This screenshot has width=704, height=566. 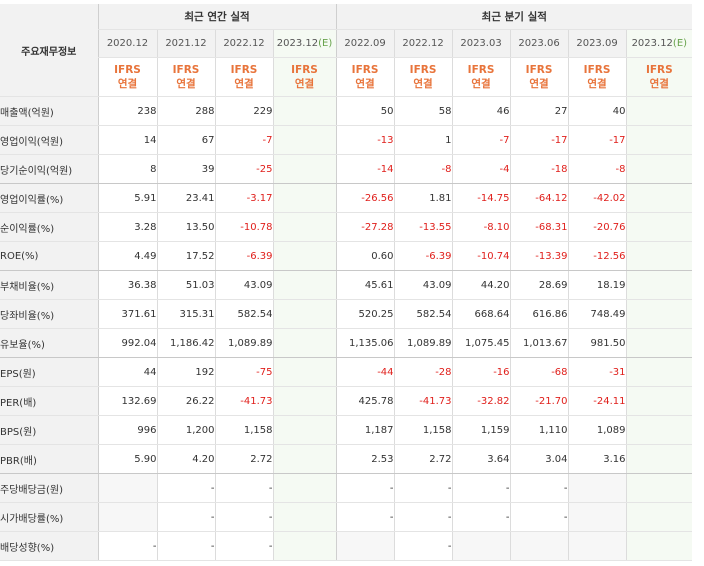 I want to click on table-cell: 1,075.45, so click(x=481, y=343).